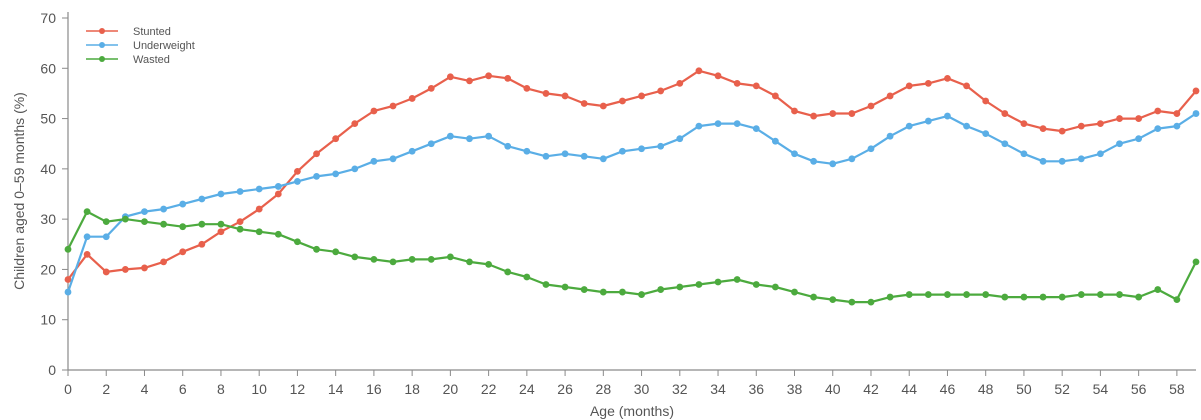 The image size is (1201, 420). Describe the element at coordinates (221, 389) in the screenshot. I see `x-tick-label: 8` at that location.